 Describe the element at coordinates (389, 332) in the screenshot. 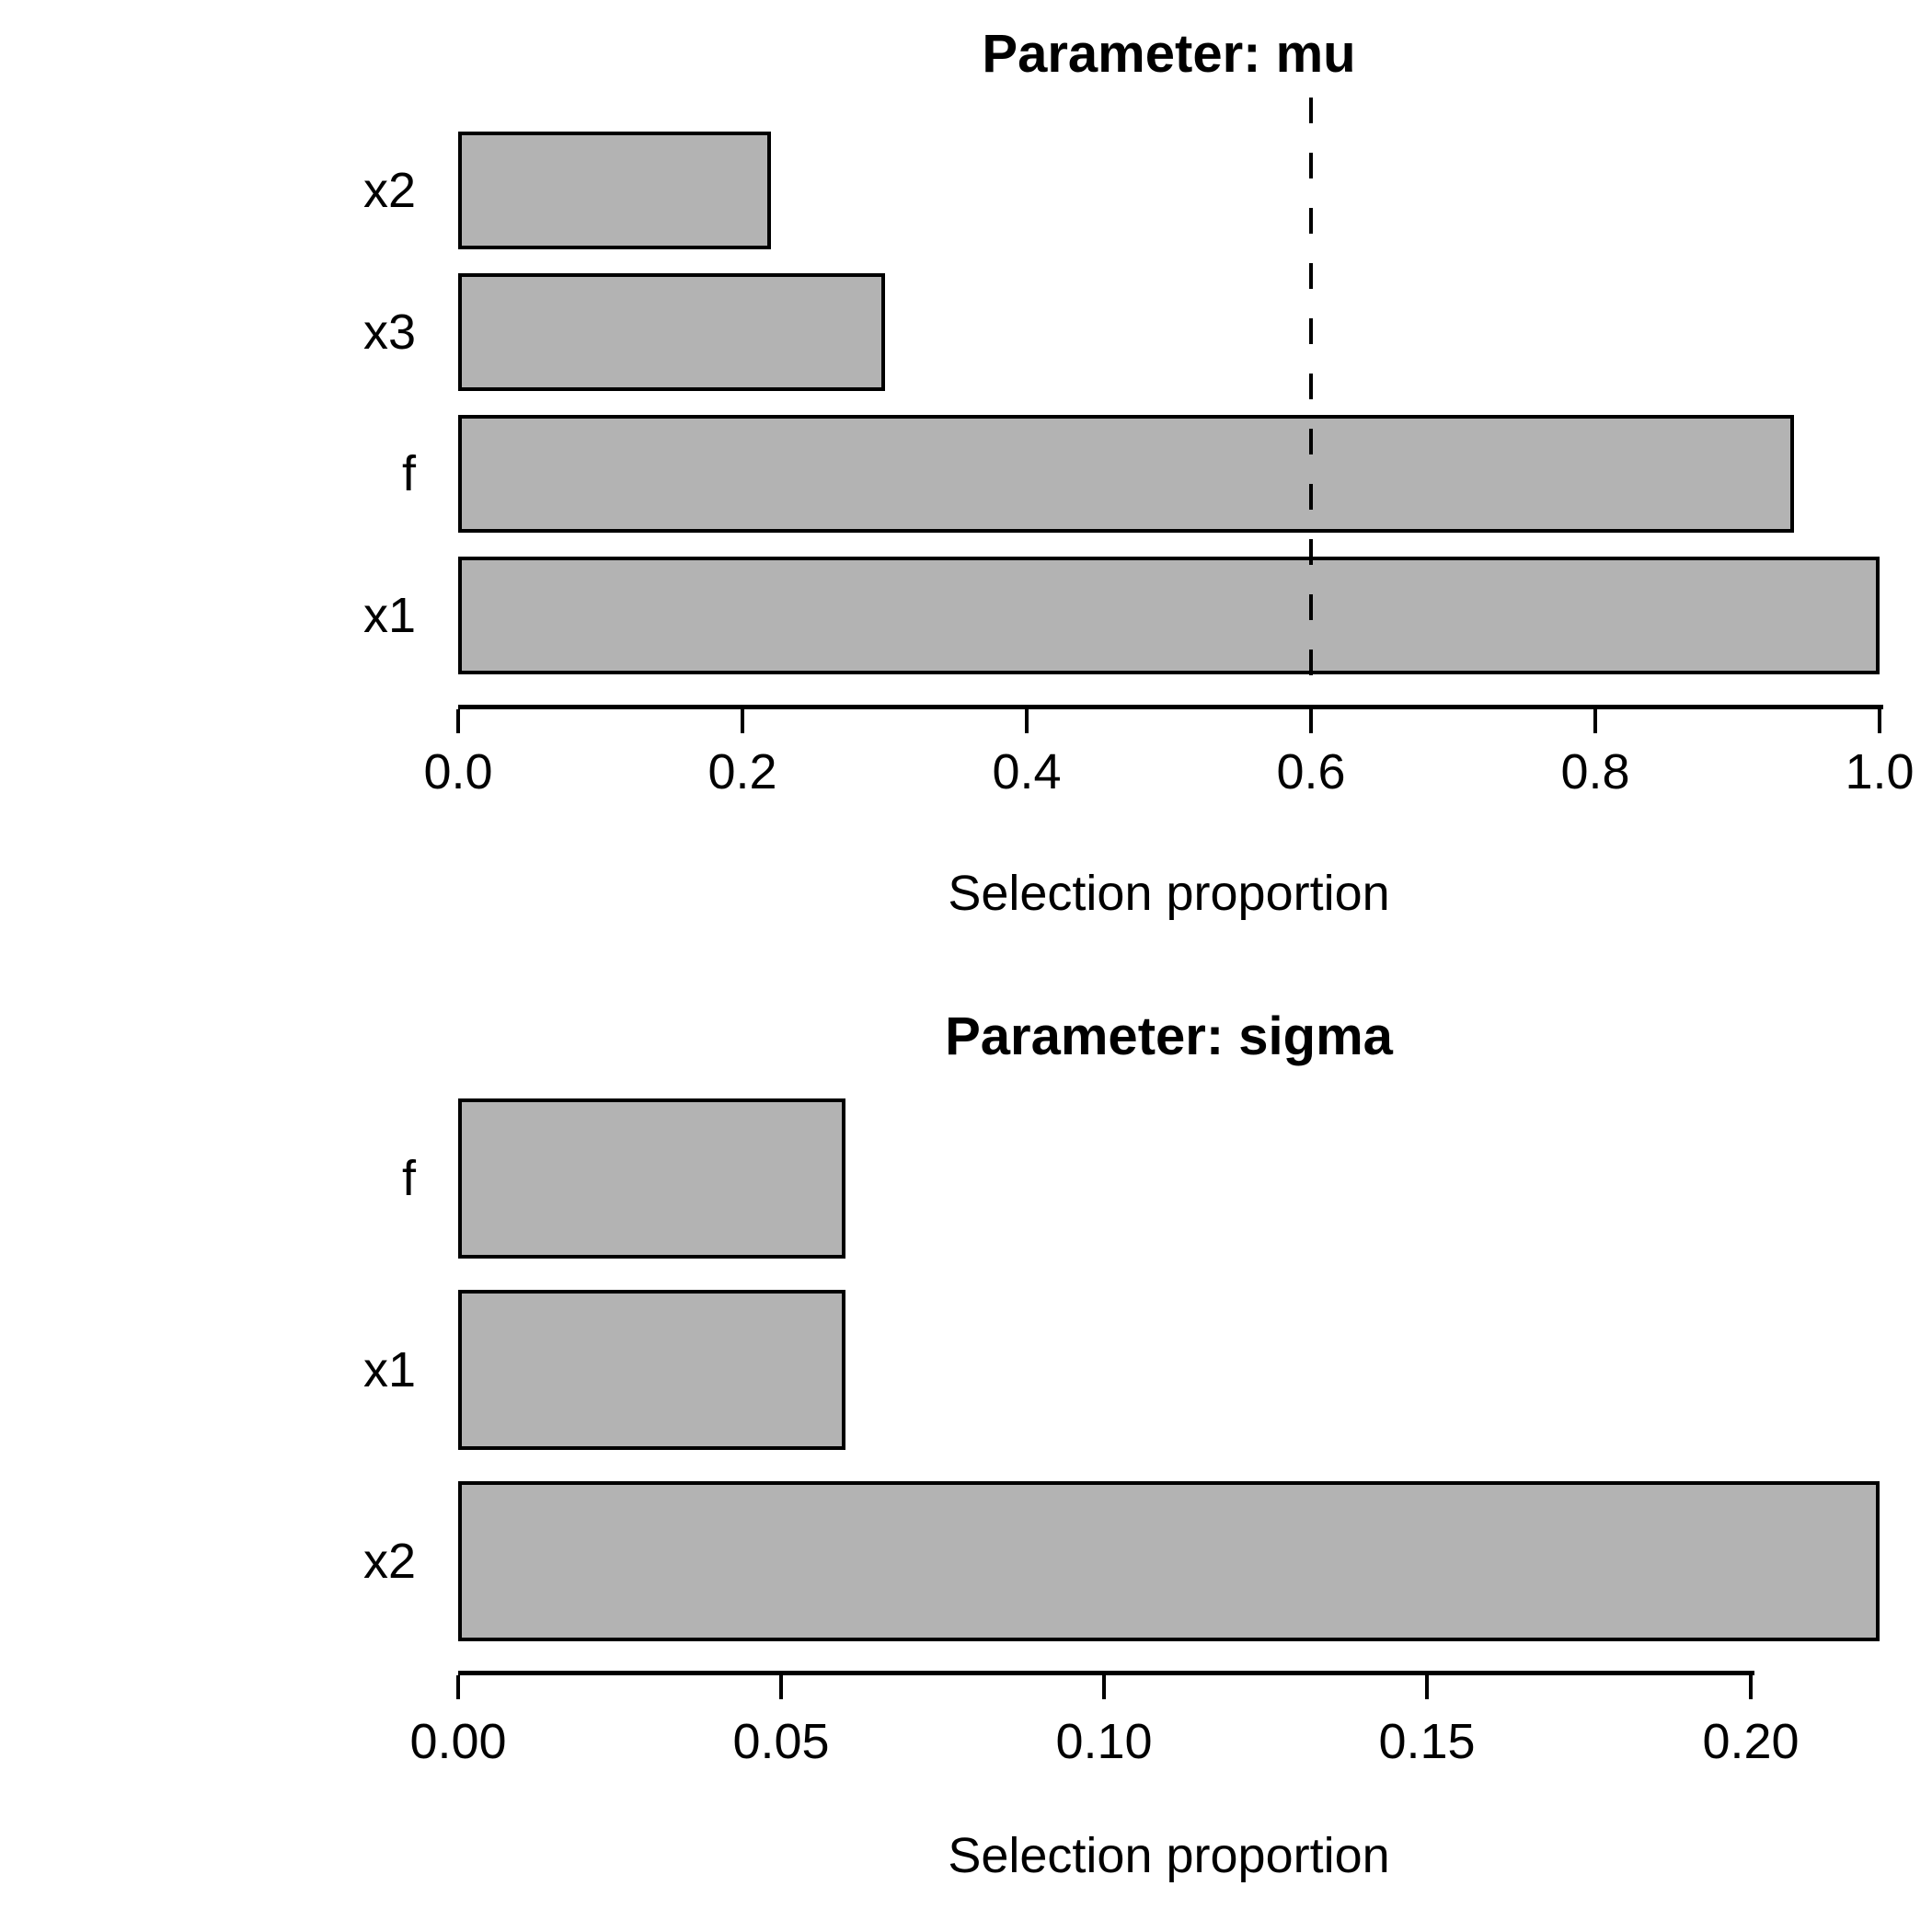

I see `category-label: x3` at that location.